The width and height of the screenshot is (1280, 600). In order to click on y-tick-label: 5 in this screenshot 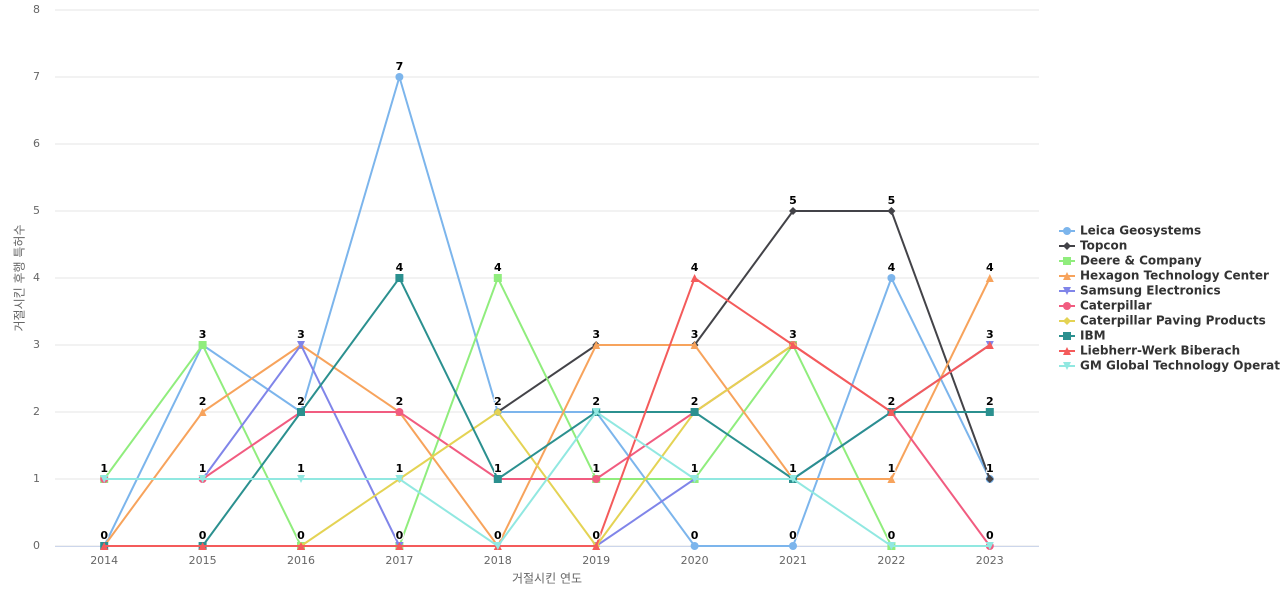, I will do `click(36, 210)`.